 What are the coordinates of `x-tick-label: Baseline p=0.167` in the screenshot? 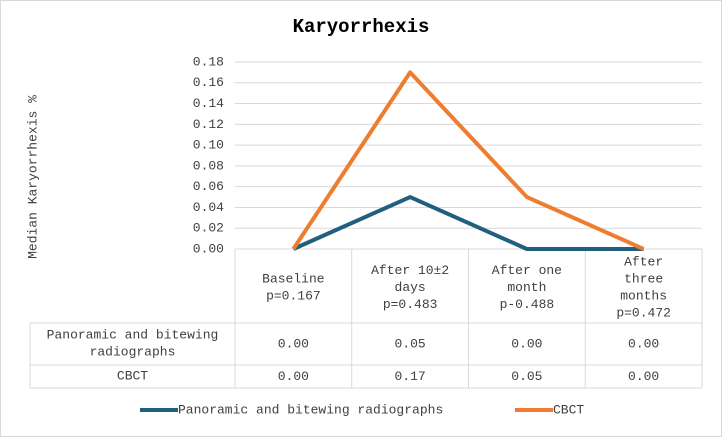 It's located at (293, 288).